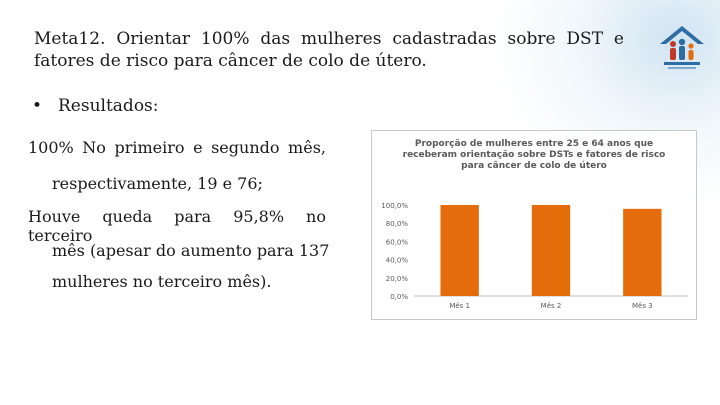 The width and height of the screenshot is (720, 405). What do you see at coordinates (157, 183) in the screenshot?
I see `paragraph-1-line-2: respectivamente, 19 e 76;` at bounding box center [157, 183].